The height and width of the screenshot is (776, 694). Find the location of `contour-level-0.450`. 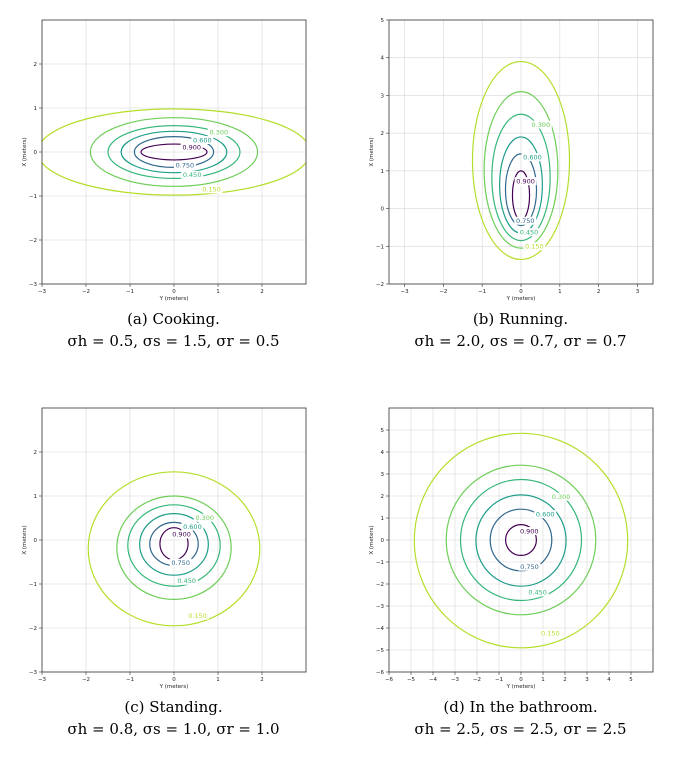

contour-level-0.450 is located at coordinates (174, 545).